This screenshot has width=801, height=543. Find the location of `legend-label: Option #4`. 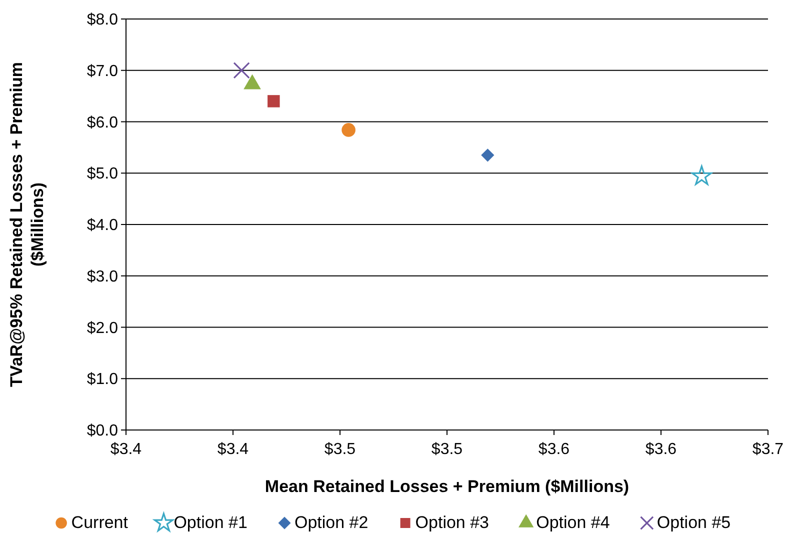

legend-label: Option #4 is located at coordinates (573, 522).